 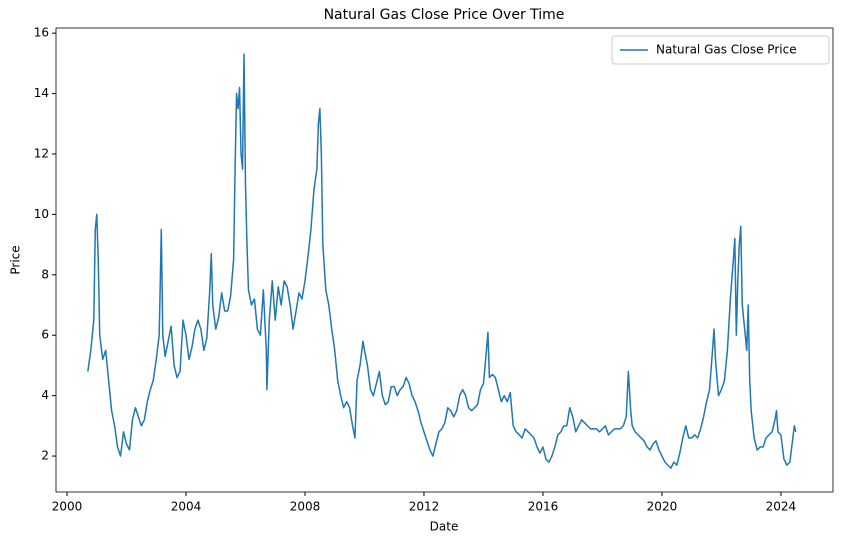 I want to click on x-tick-label: 2012, so click(x=424, y=507).